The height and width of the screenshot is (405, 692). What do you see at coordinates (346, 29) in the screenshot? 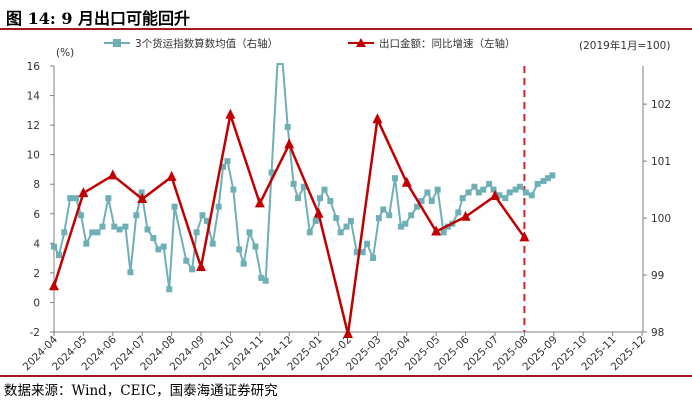
I see `top-rule` at bounding box center [346, 29].